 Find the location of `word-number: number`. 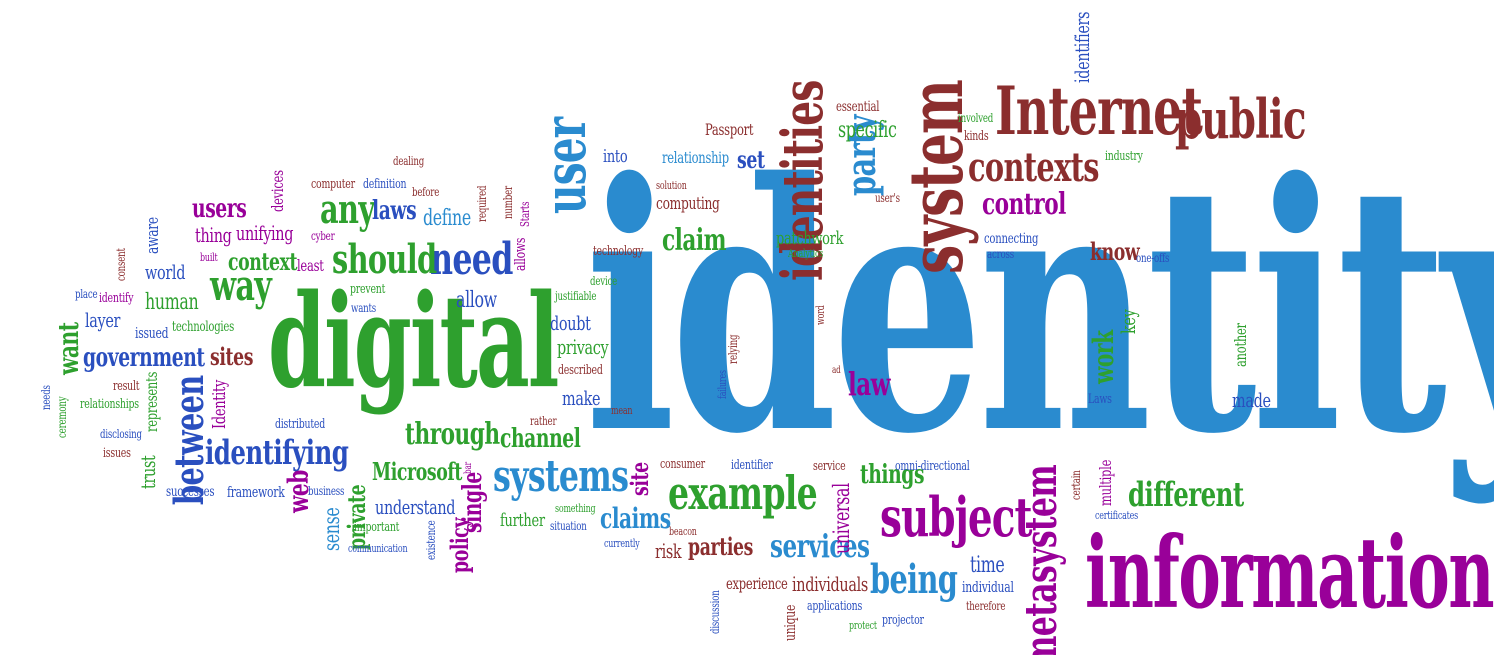

word-number: number is located at coordinates (508, 202).